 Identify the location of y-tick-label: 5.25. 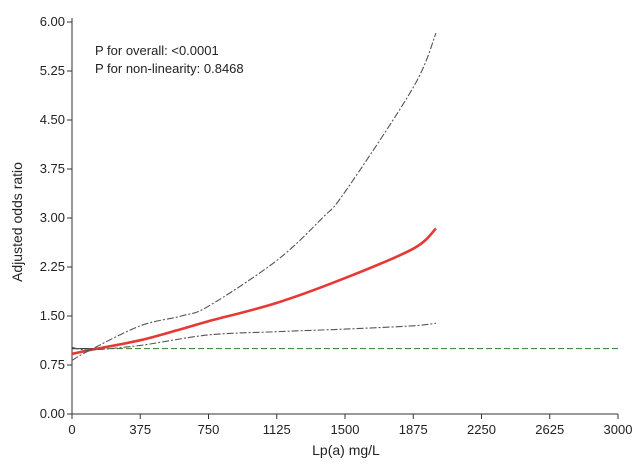
(52, 70).